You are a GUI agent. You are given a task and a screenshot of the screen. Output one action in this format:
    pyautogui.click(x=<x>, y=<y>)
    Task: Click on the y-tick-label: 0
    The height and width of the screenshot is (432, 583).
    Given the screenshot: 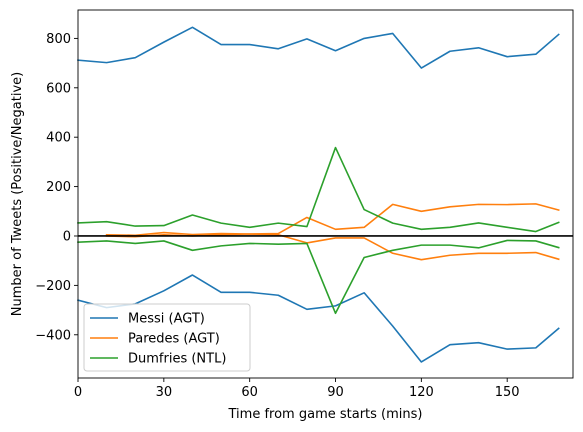 What is the action you would take?
    pyautogui.click(x=67, y=236)
    